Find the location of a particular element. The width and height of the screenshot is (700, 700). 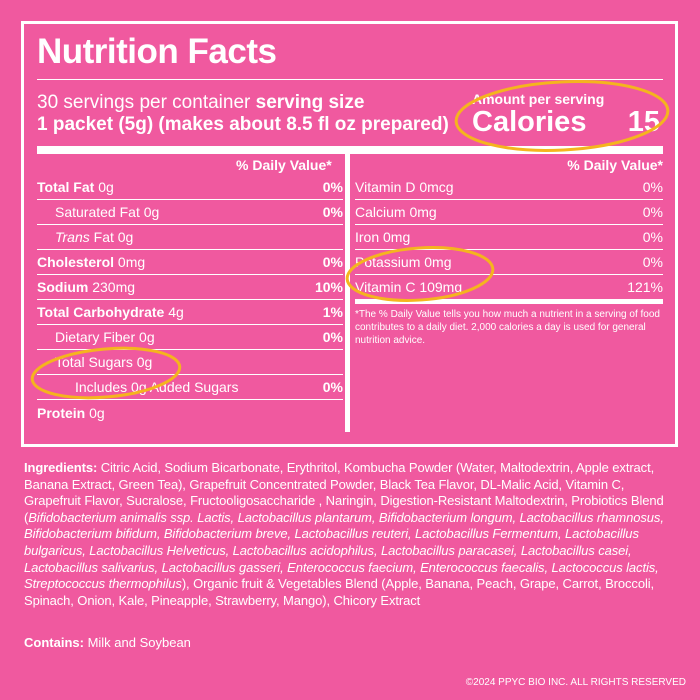

row-added-sugars: Includes 0g Added Sugars 0% is located at coordinates (190, 387).